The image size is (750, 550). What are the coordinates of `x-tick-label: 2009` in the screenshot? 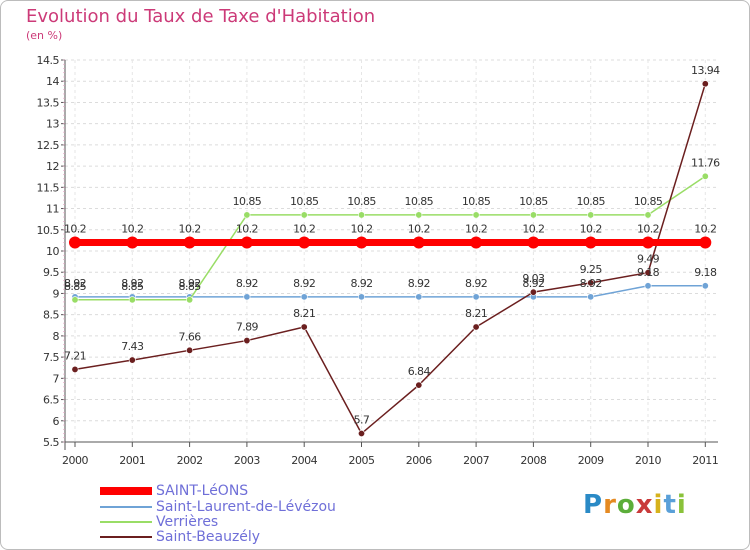 It's located at (591, 460).